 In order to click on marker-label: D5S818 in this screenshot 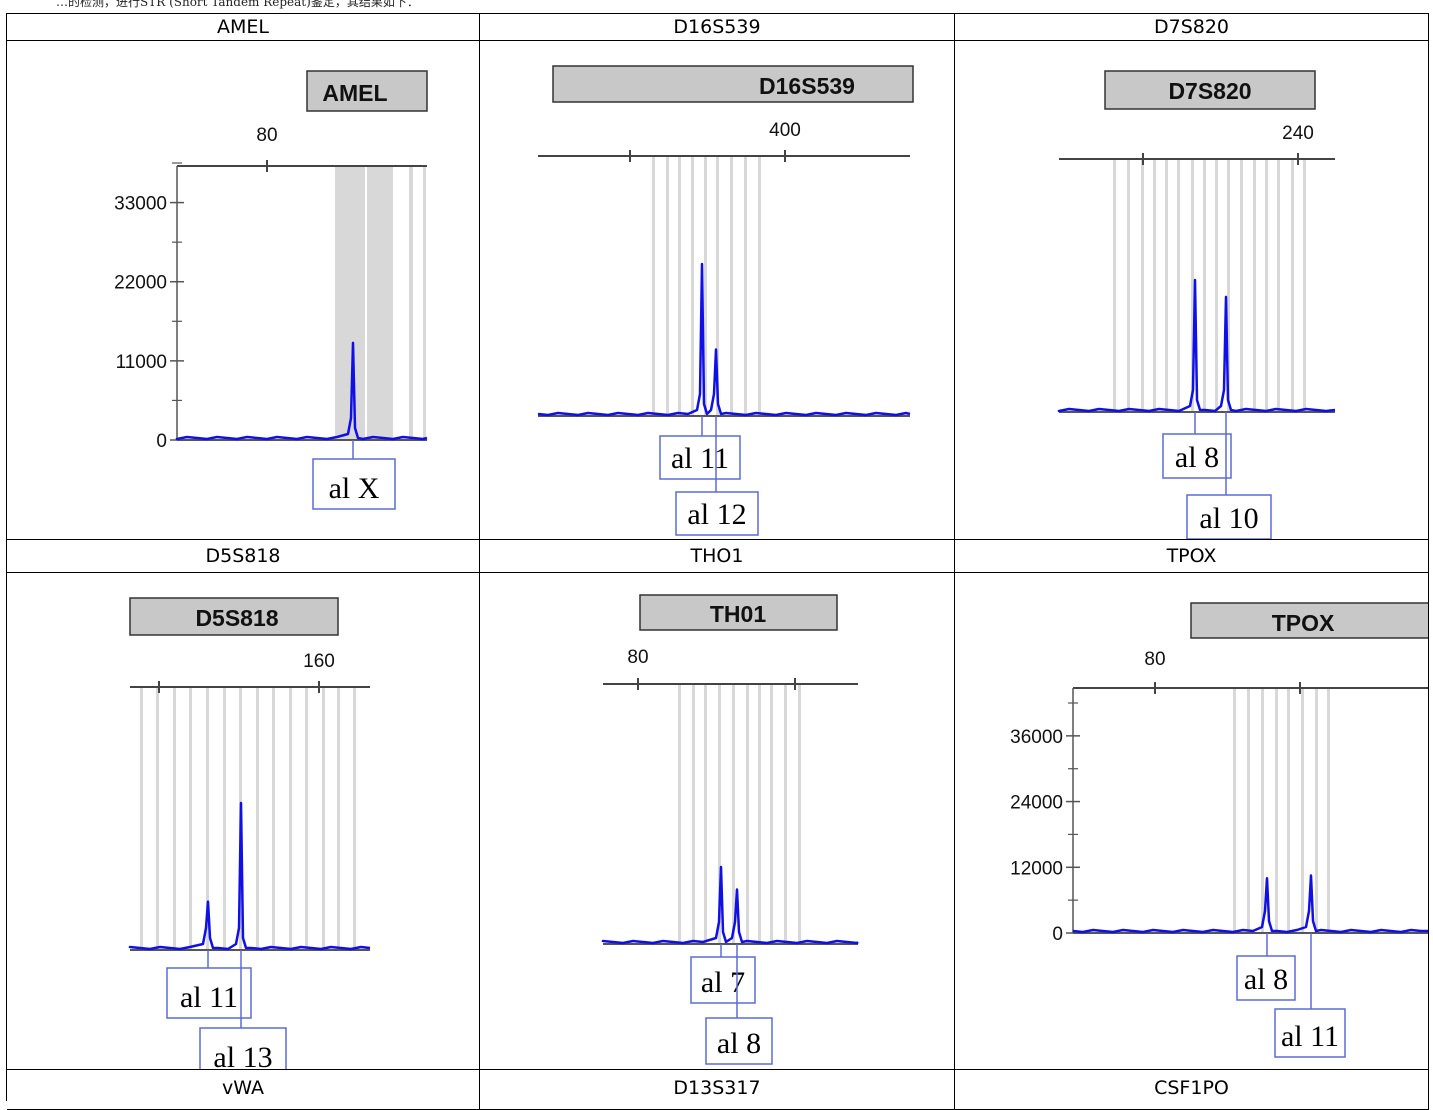, I will do `click(236, 618)`.